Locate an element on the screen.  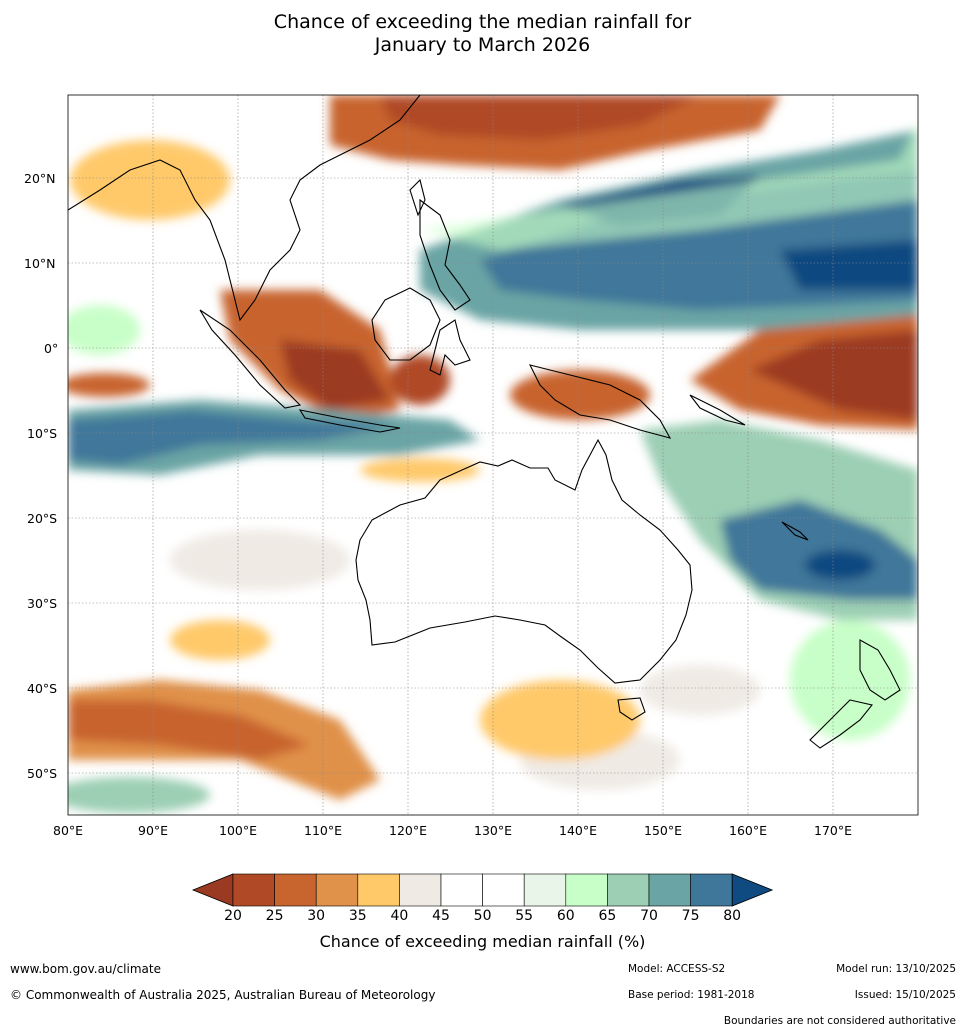
field-wet-indian-core is located at coordinates (234, 437).